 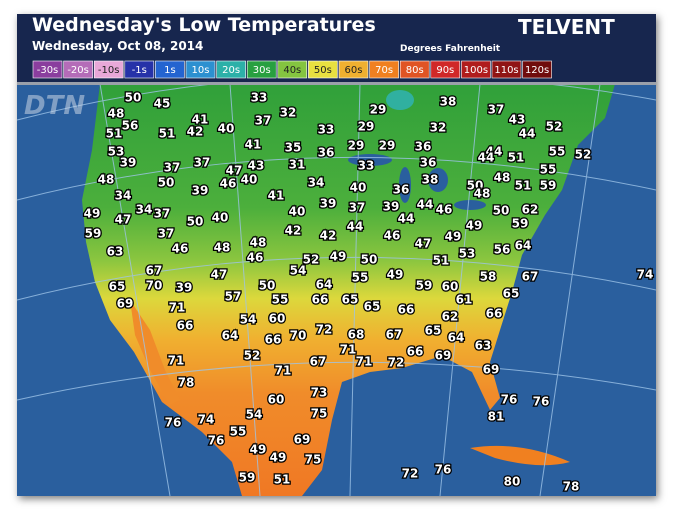 I want to click on legend-label: 80s, so click(x=415, y=70).